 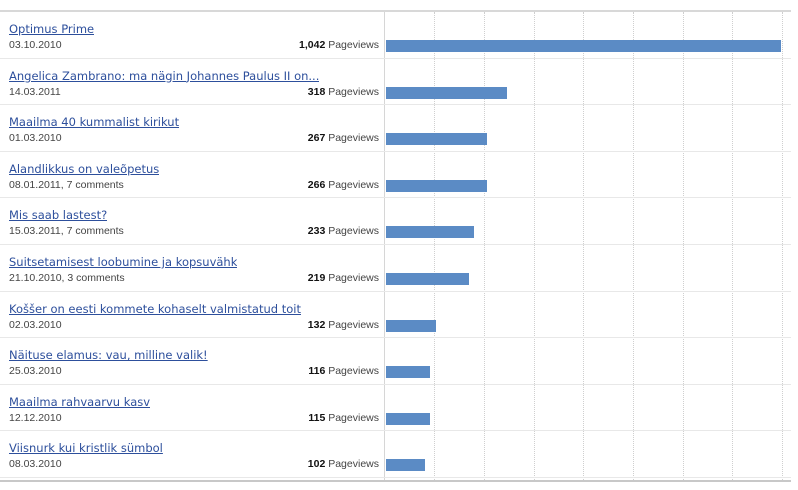 I want to click on pageviews-number: 219, so click(x=316, y=278).